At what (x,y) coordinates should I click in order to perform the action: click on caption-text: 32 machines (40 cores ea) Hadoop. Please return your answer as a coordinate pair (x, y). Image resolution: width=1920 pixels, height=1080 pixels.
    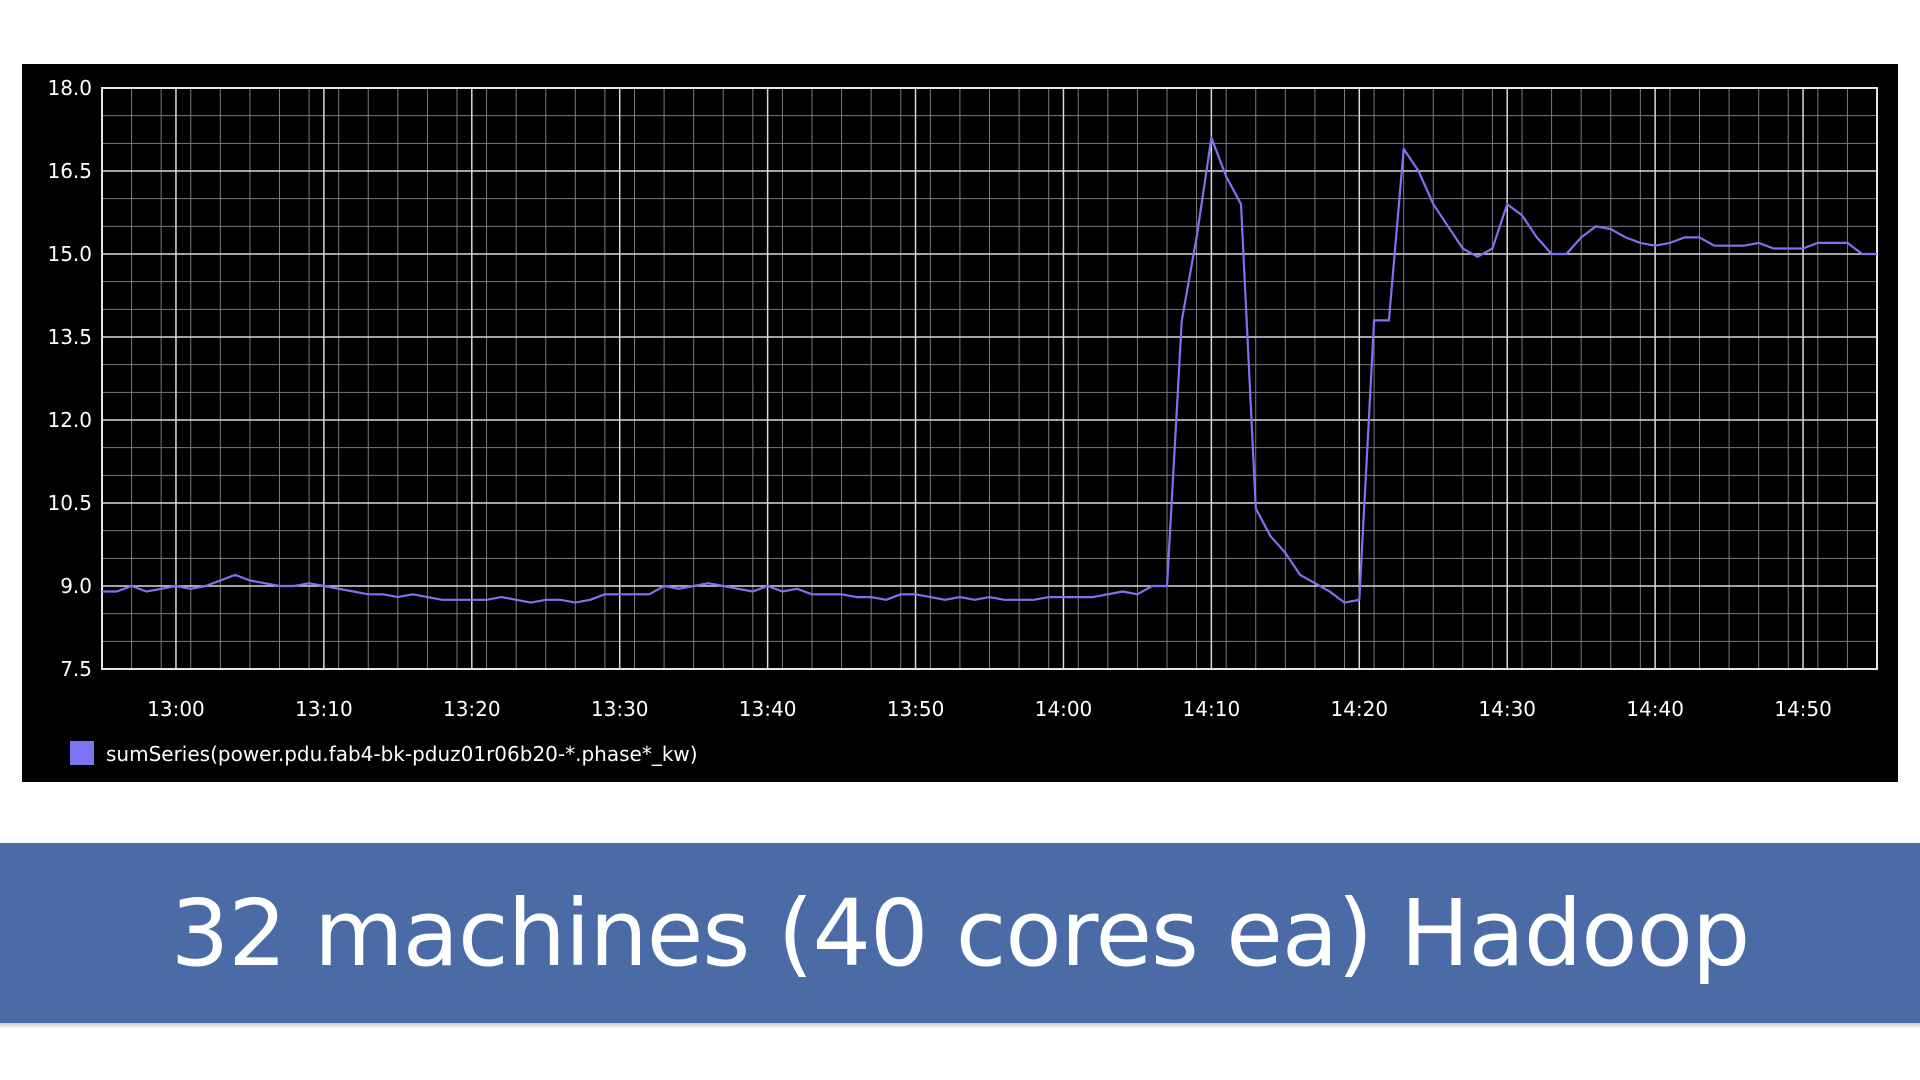
    Looking at the image, I should click on (960, 933).